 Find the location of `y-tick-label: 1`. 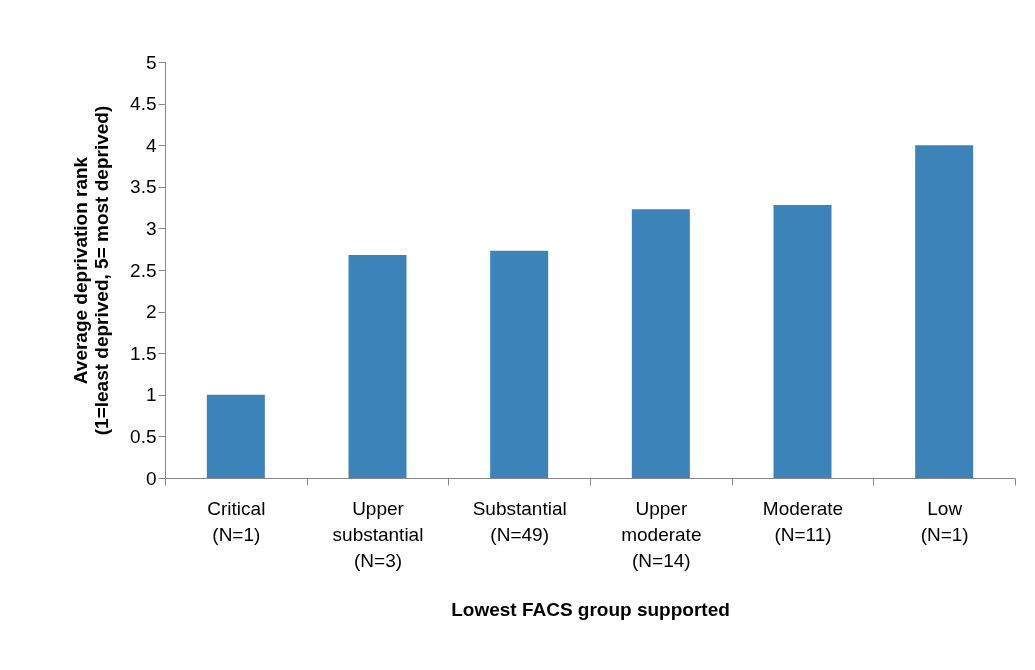

y-tick-label: 1 is located at coordinates (151, 395).